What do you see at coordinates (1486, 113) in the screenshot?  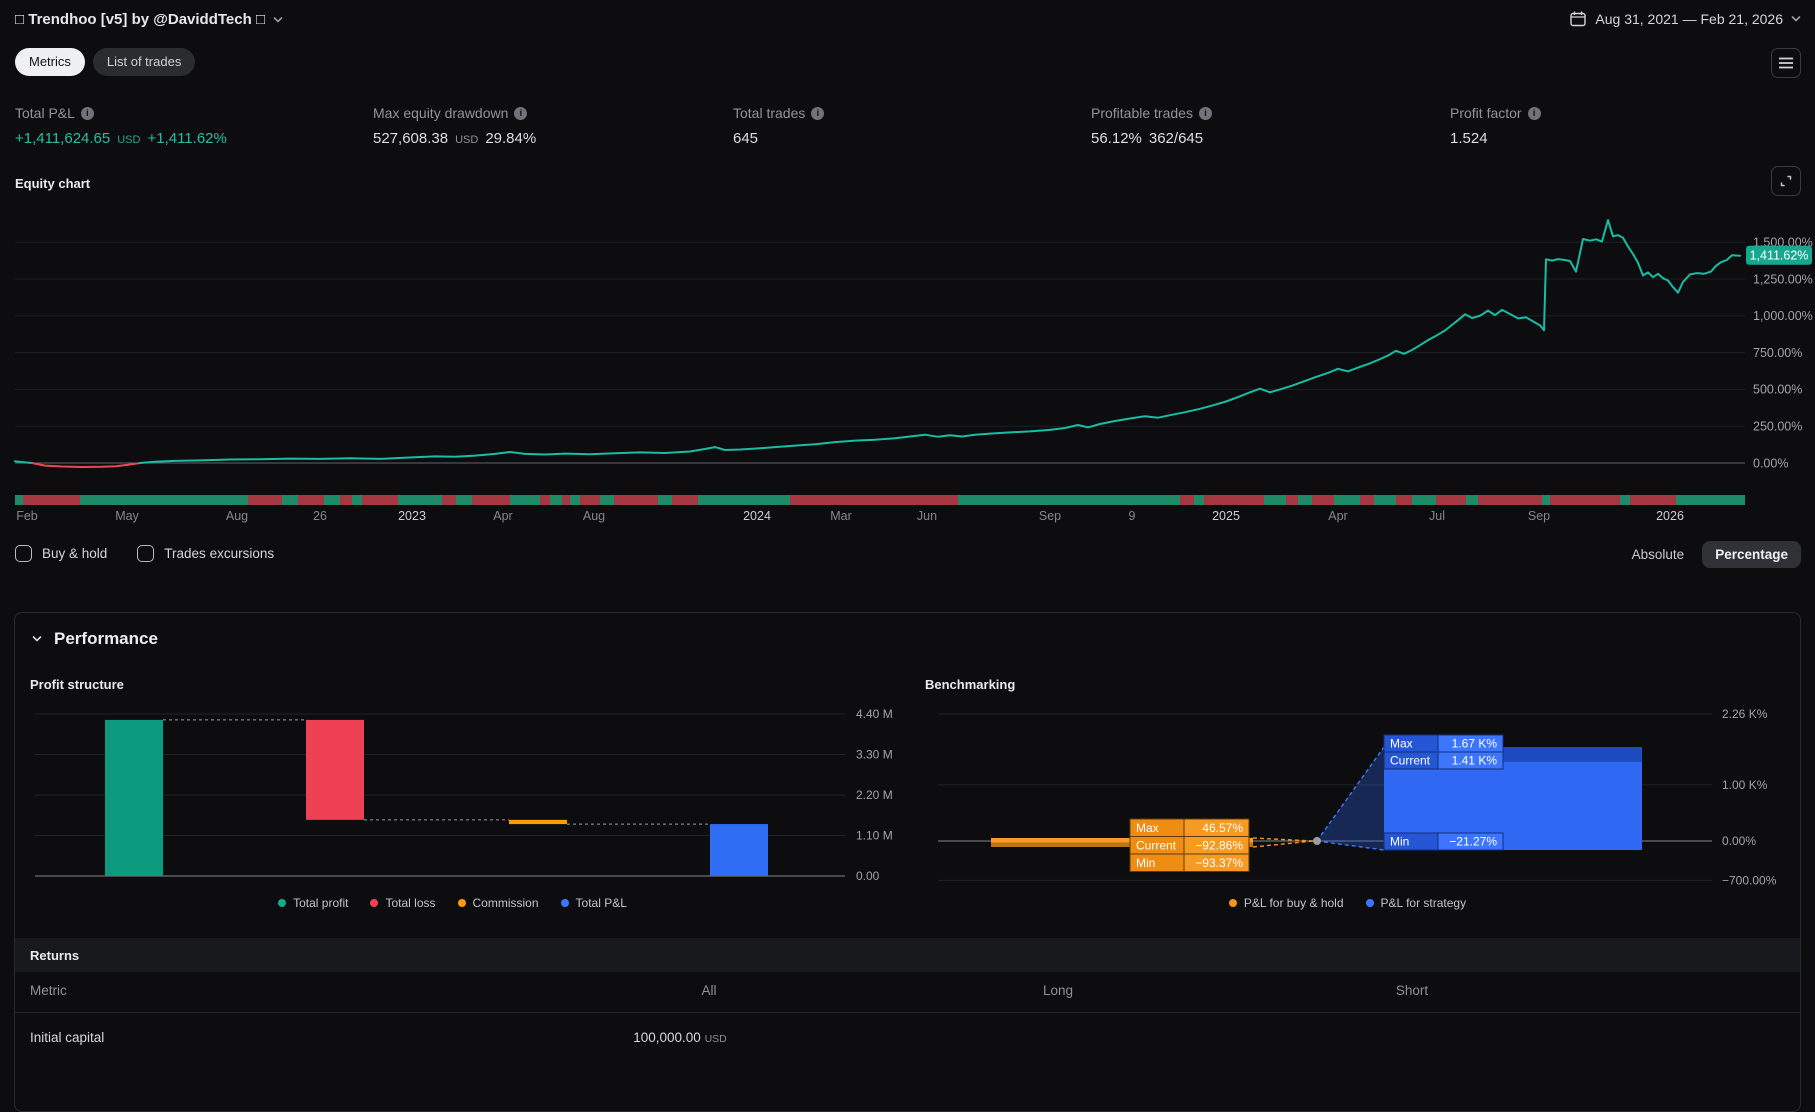 I see `stat-label: Profit factor` at bounding box center [1486, 113].